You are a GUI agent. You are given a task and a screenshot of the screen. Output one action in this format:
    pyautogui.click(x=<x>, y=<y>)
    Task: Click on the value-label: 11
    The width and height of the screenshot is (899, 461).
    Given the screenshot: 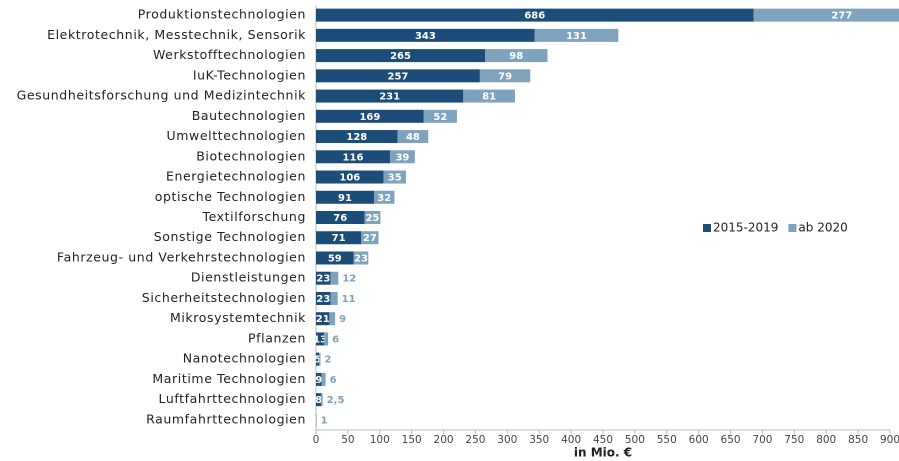 What is the action you would take?
    pyautogui.click(x=349, y=299)
    